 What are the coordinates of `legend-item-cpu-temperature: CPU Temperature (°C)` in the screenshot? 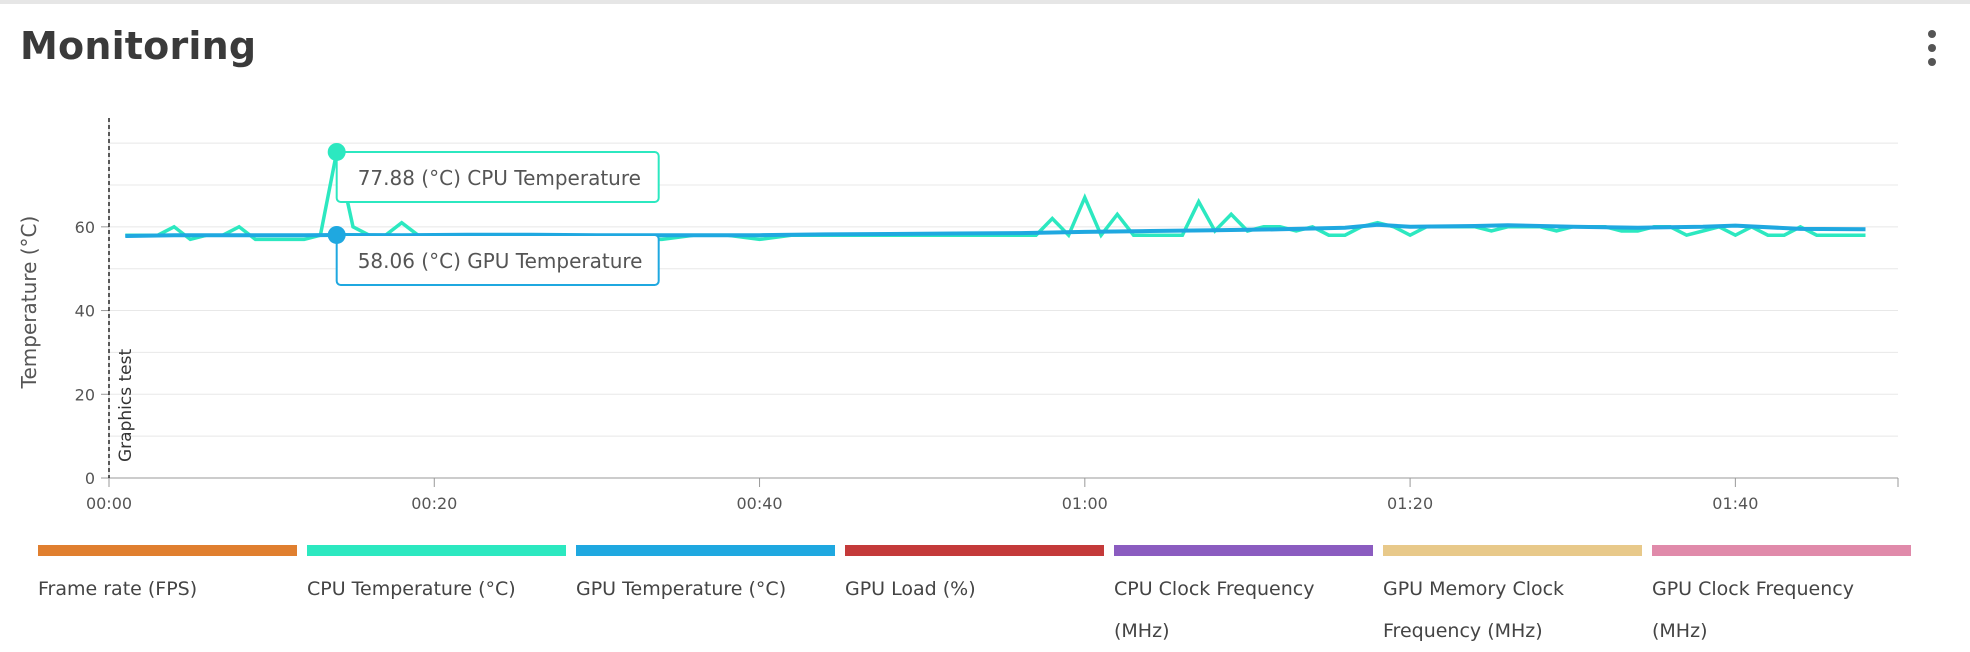 It's located at (436, 598).